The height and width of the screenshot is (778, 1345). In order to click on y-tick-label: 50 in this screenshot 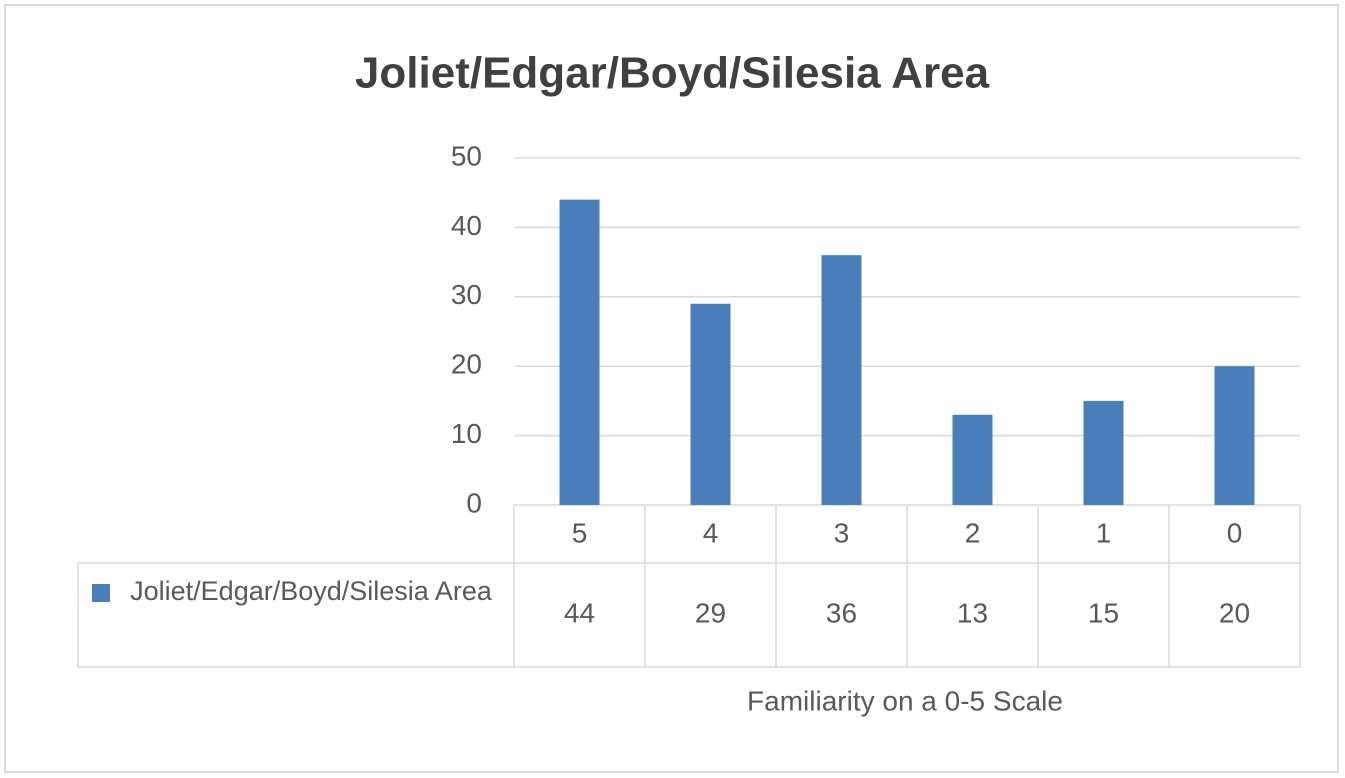, I will do `click(466, 155)`.